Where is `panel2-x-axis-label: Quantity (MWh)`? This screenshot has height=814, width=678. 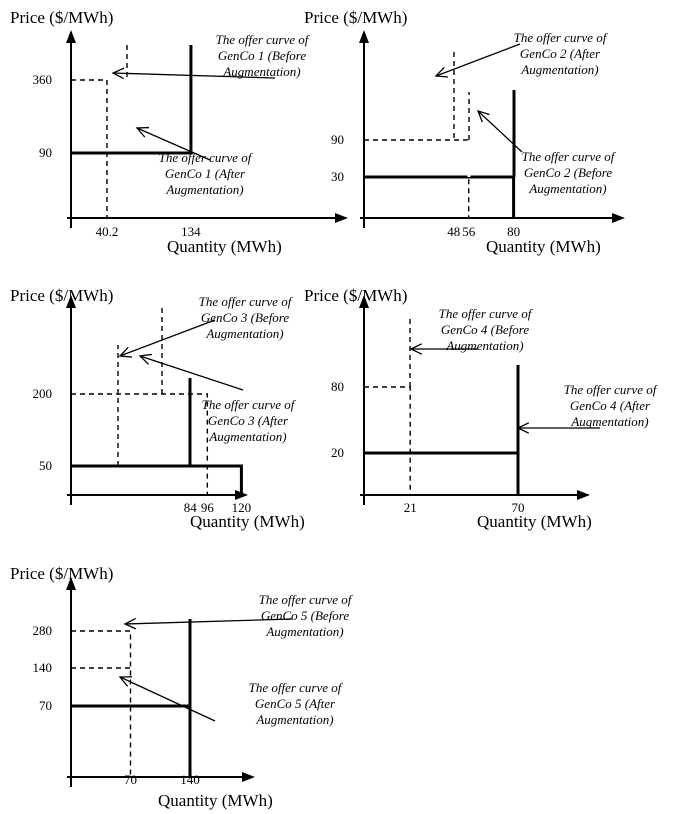 panel2-x-axis-label: Quantity (MWh) is located at coordinates (543, 246).